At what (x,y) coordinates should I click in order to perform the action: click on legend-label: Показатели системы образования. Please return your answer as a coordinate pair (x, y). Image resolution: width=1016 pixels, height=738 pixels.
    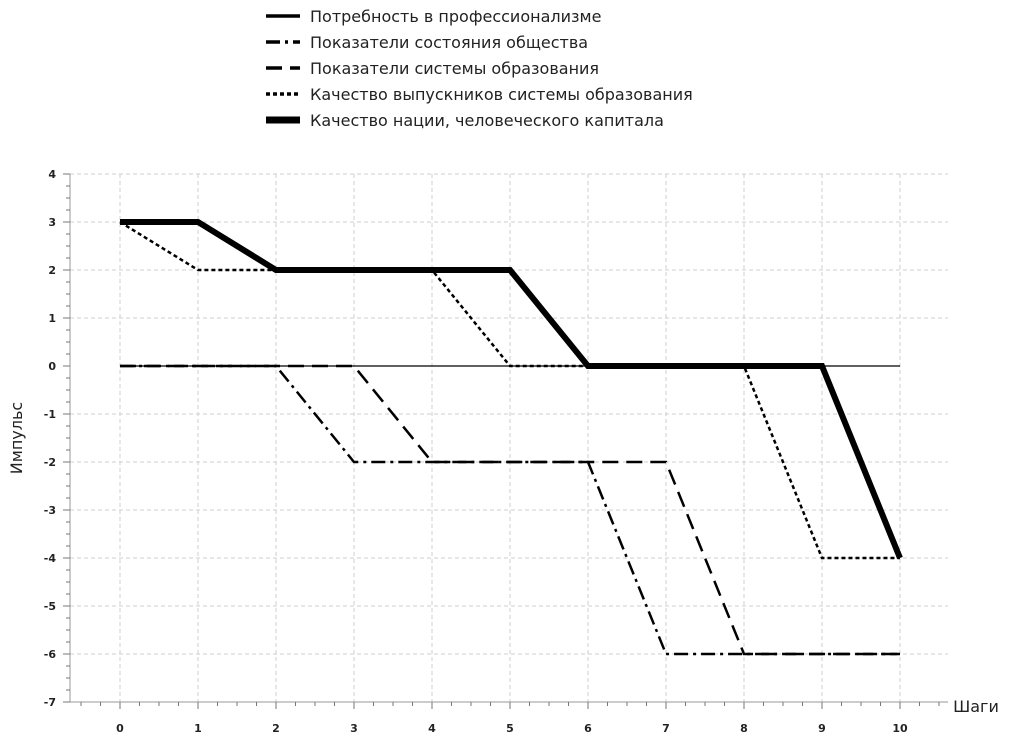
    Looking at the image, I should click on (454, 68).